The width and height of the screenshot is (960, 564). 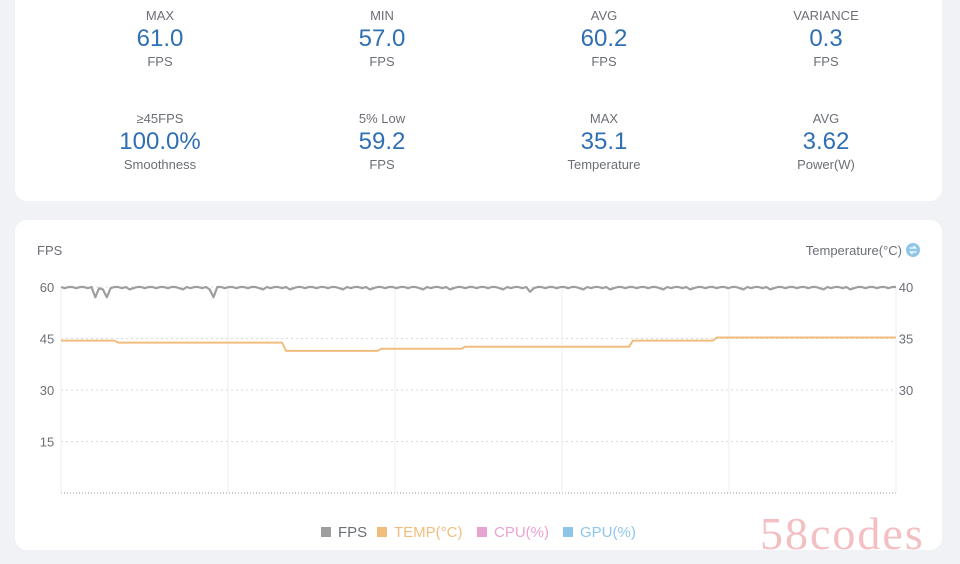 What do you see at coordinates (428, 532) in the screenshot?
I see `legend-label: TEMP(°C)` at bounding box center [428, 532].